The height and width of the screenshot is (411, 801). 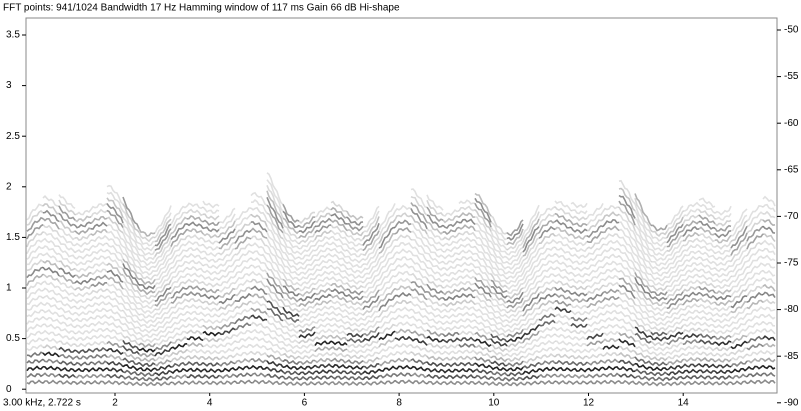 What do you see at coordinates (791, 402) in the screenshot?
I see `right-tick-label: -90` at bounding box center [791, 402].